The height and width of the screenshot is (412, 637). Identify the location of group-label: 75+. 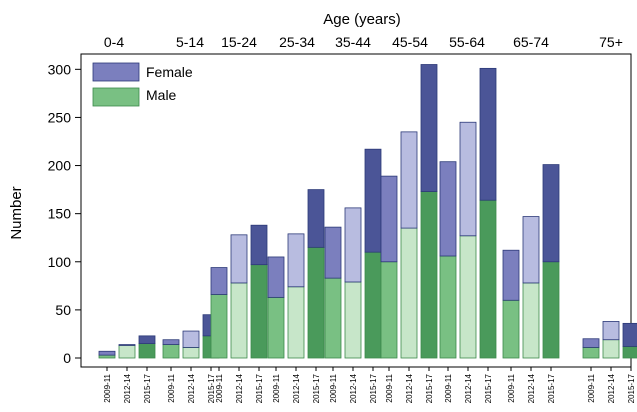
(611, 42).